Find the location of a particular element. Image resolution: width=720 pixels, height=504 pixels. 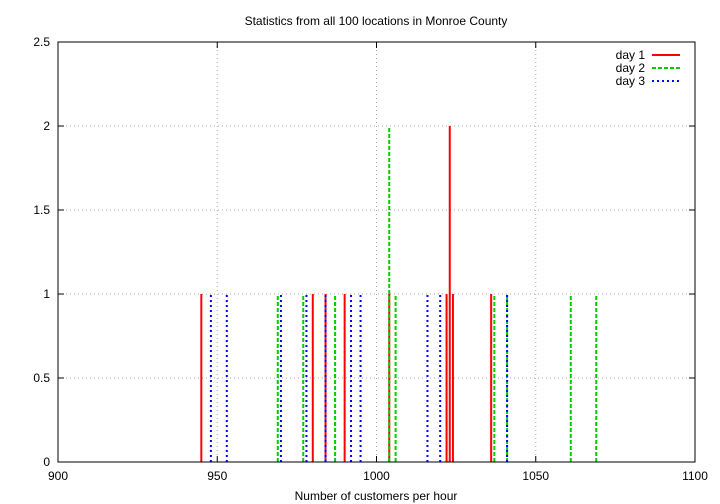

x-tick-label: 950 is located at coordinates (217, 476).